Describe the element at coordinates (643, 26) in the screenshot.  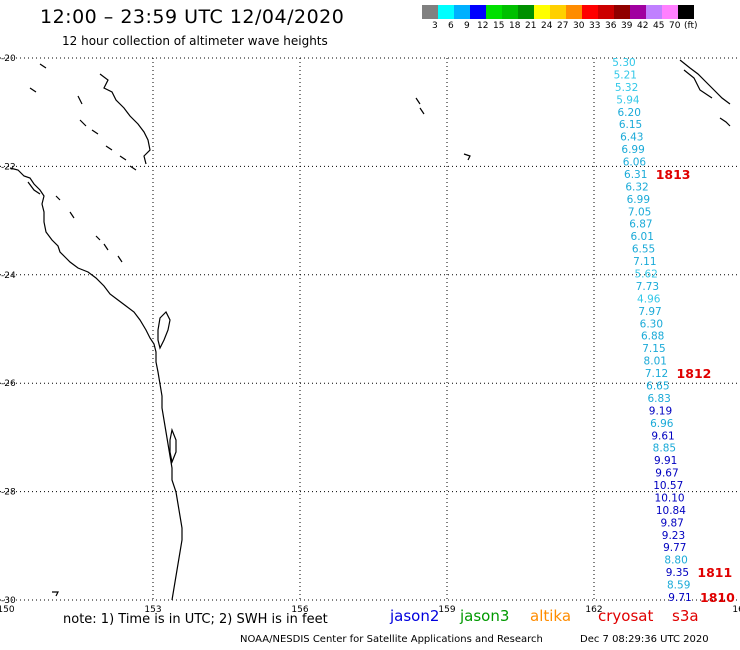
I see `legend-label: 42` at that location.